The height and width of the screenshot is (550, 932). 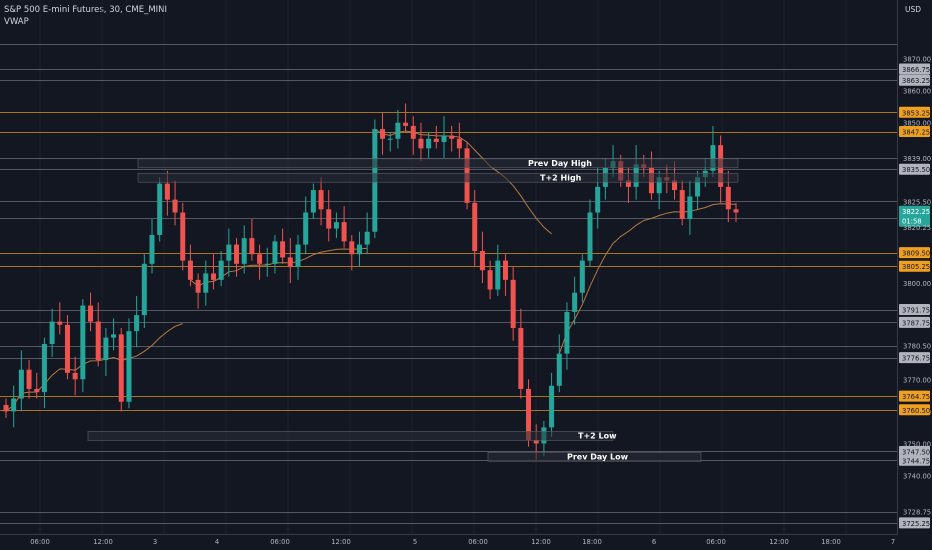 What do you see at coordinates (598, 456) in the screenshot?
I see `prev-day-low-label: Prev Day Low` at bounding box center [598, 456].